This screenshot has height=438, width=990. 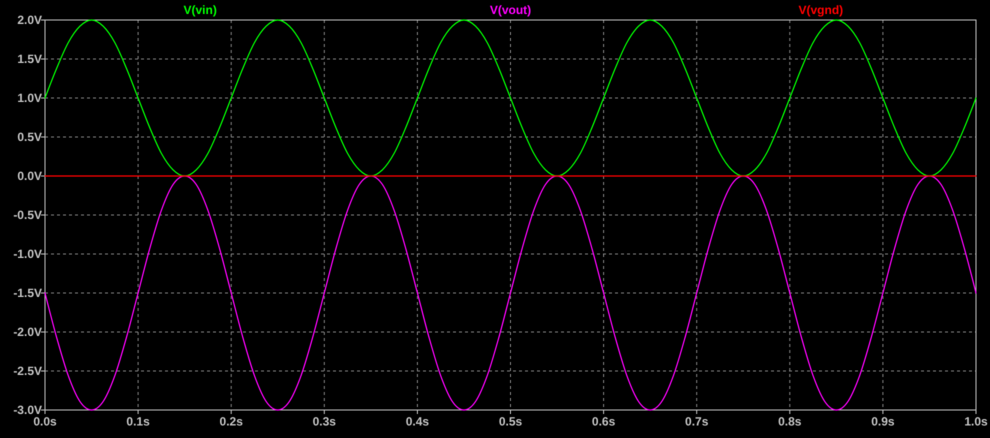 What do you see at coordinates (29, 19) in the screenshot?
I see `y-tick-label: 2.0V` at bounding box center [29, 19].